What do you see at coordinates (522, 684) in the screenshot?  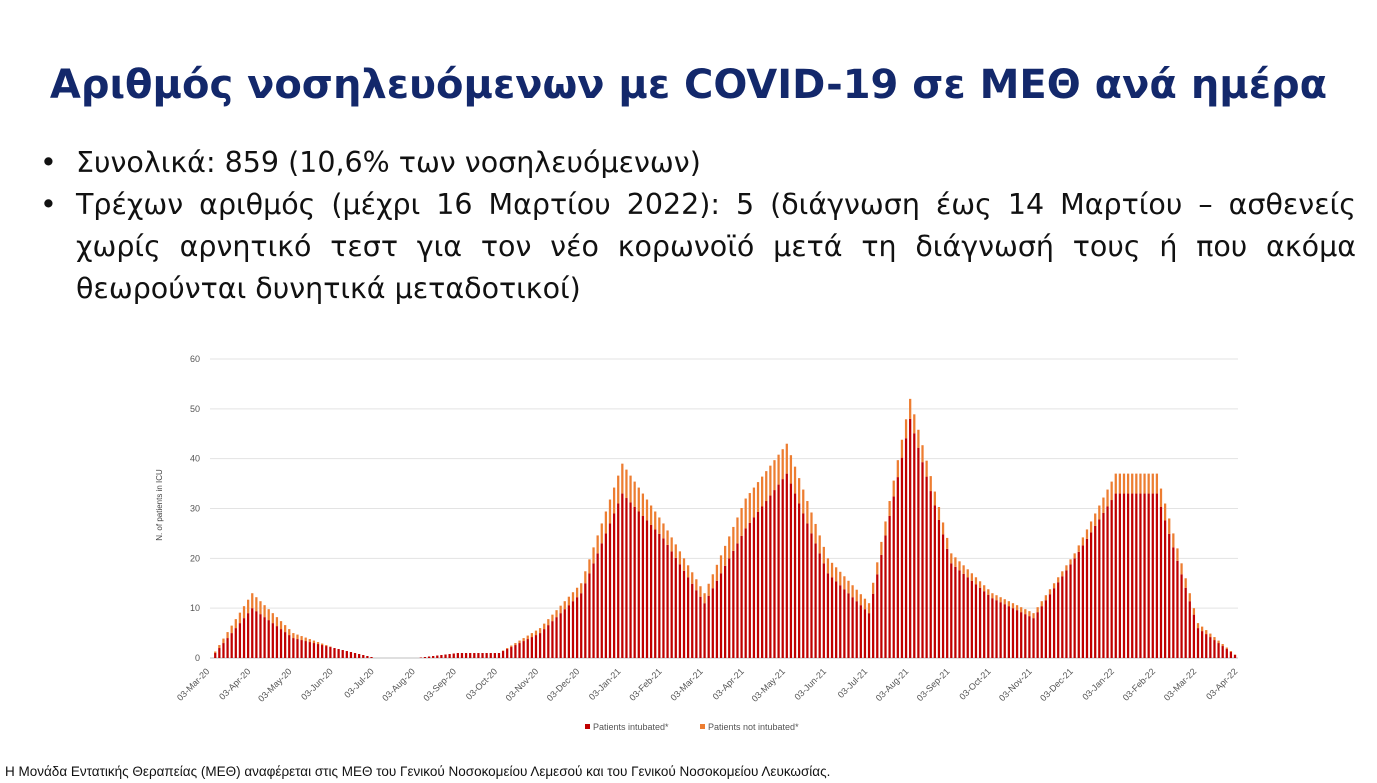 I see `x-tick-label: 03-Nov-20` at bounding box center [522, 684].